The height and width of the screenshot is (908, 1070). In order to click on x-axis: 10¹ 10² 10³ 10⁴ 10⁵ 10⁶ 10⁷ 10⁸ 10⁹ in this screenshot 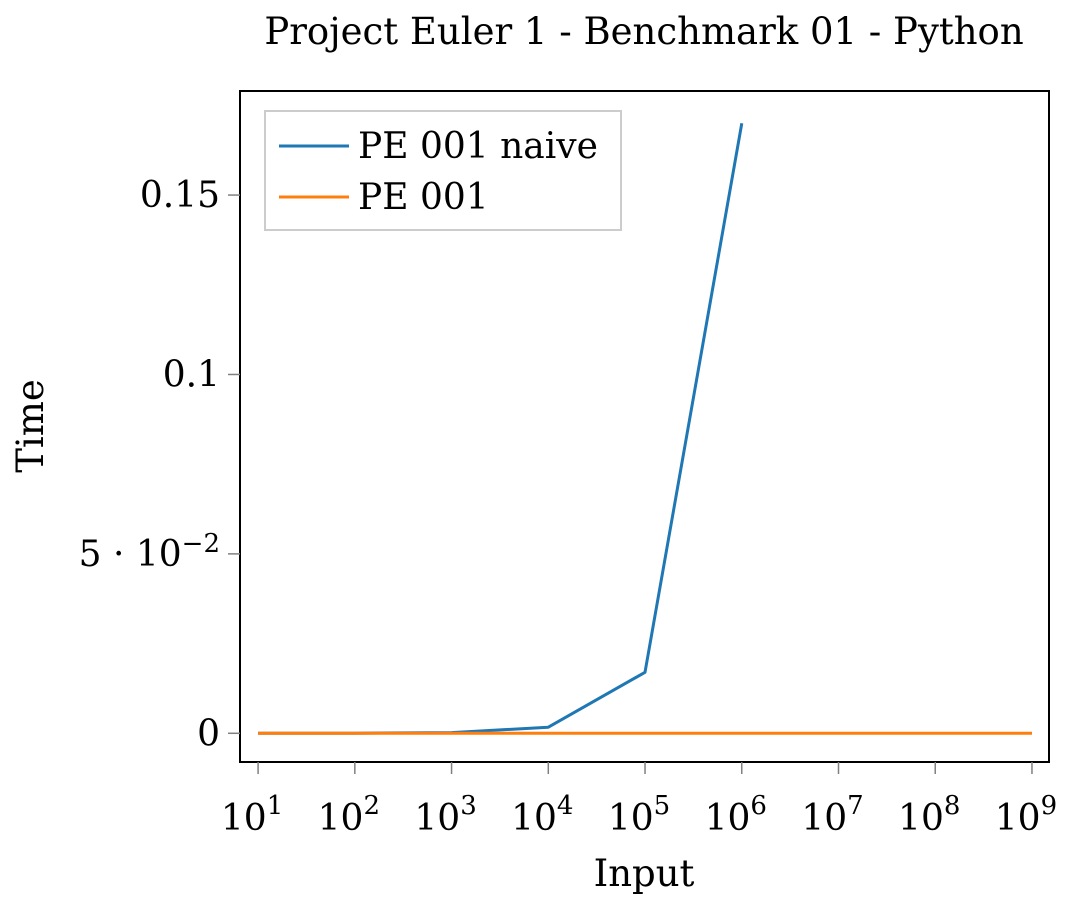, I will do `click(639, 800)`.